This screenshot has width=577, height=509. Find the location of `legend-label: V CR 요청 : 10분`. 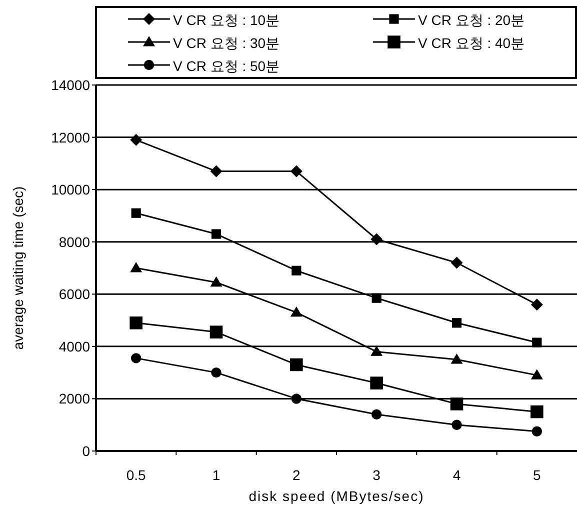

legend-label: V CR 요청 : 10분 is located at coordinates (226, 20).